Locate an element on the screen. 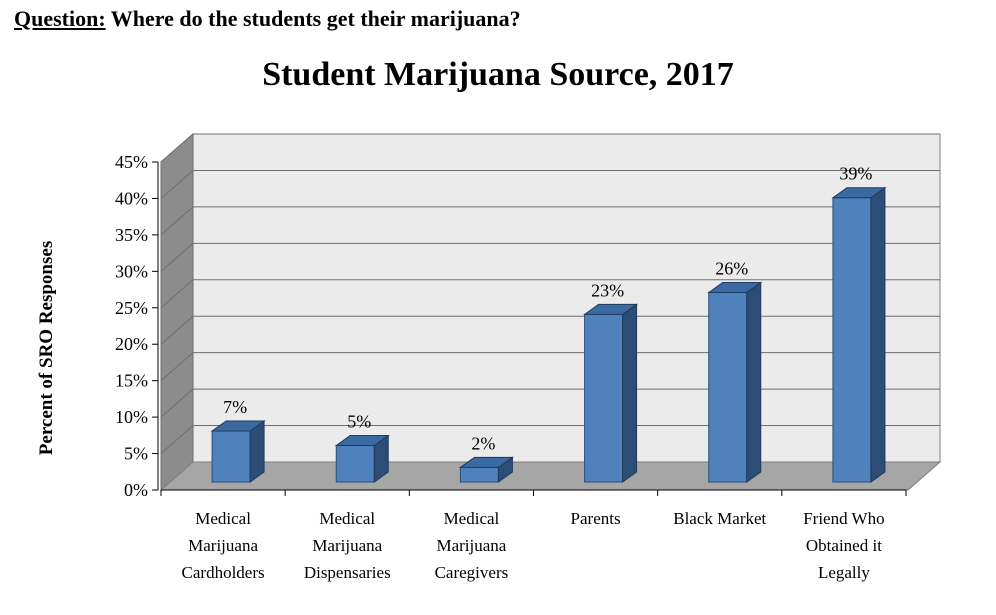 Image resolution: width=996 pixels, height=615 pixels. data-label: 23% is located at coordinates (607, 290).